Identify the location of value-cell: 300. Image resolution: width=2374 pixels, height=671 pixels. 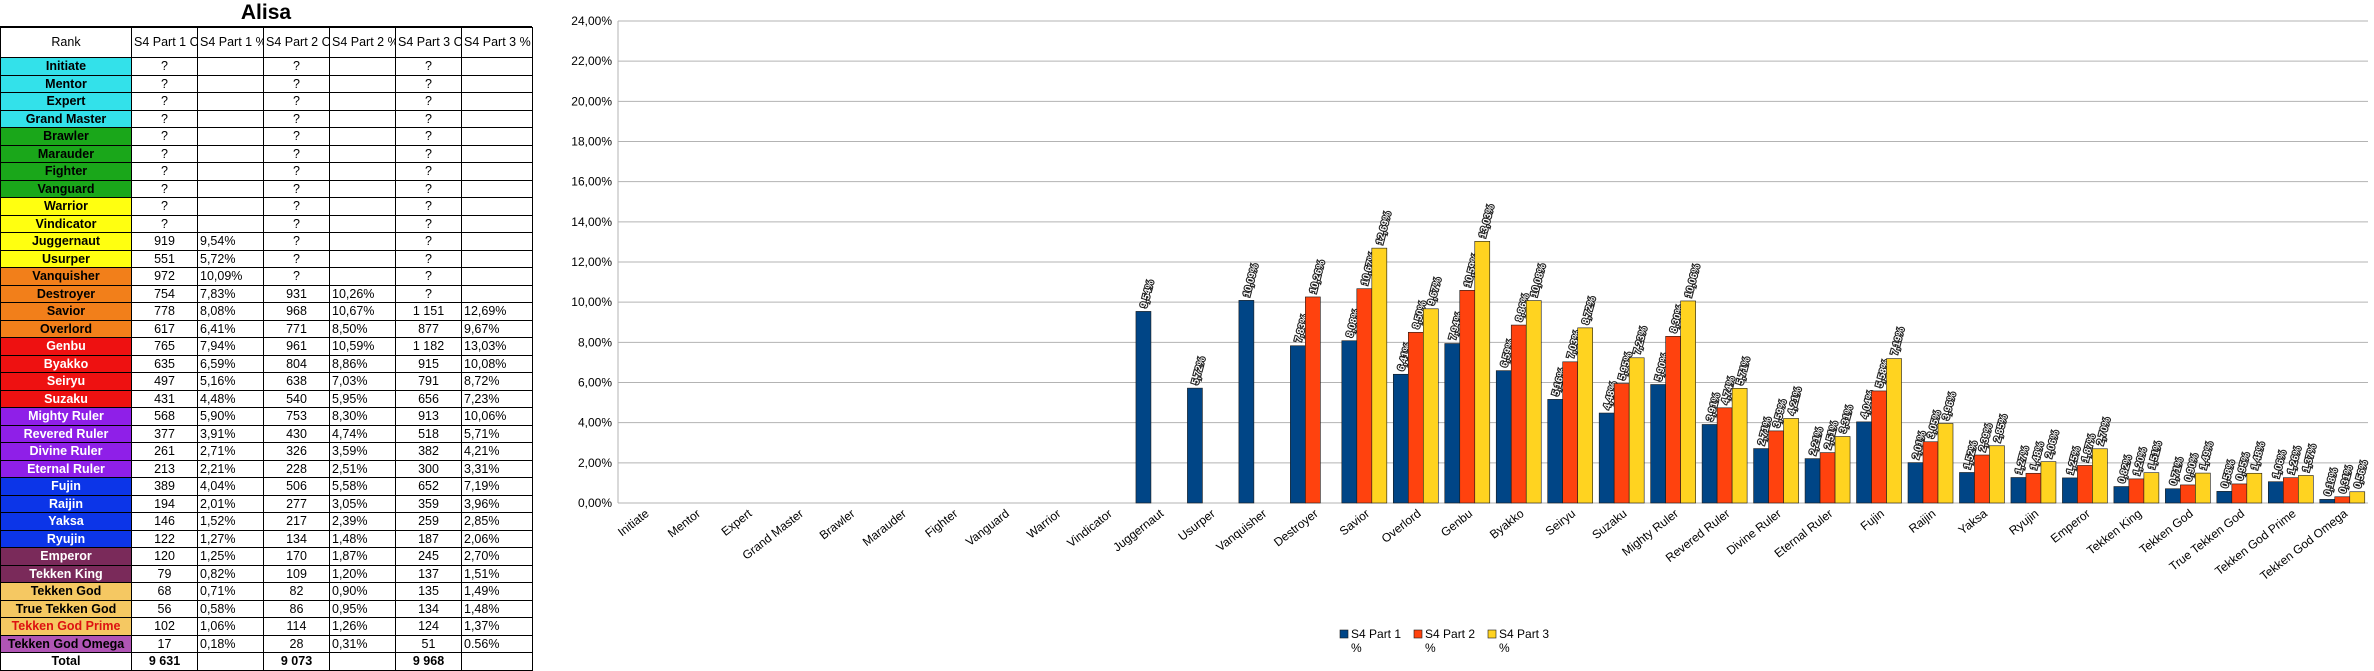
(428, 468).